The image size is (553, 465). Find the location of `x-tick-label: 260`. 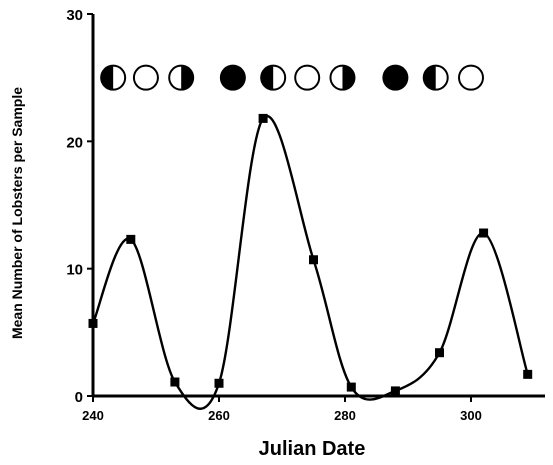

x-tick-label: 260 is located at coordinates (219, 415).